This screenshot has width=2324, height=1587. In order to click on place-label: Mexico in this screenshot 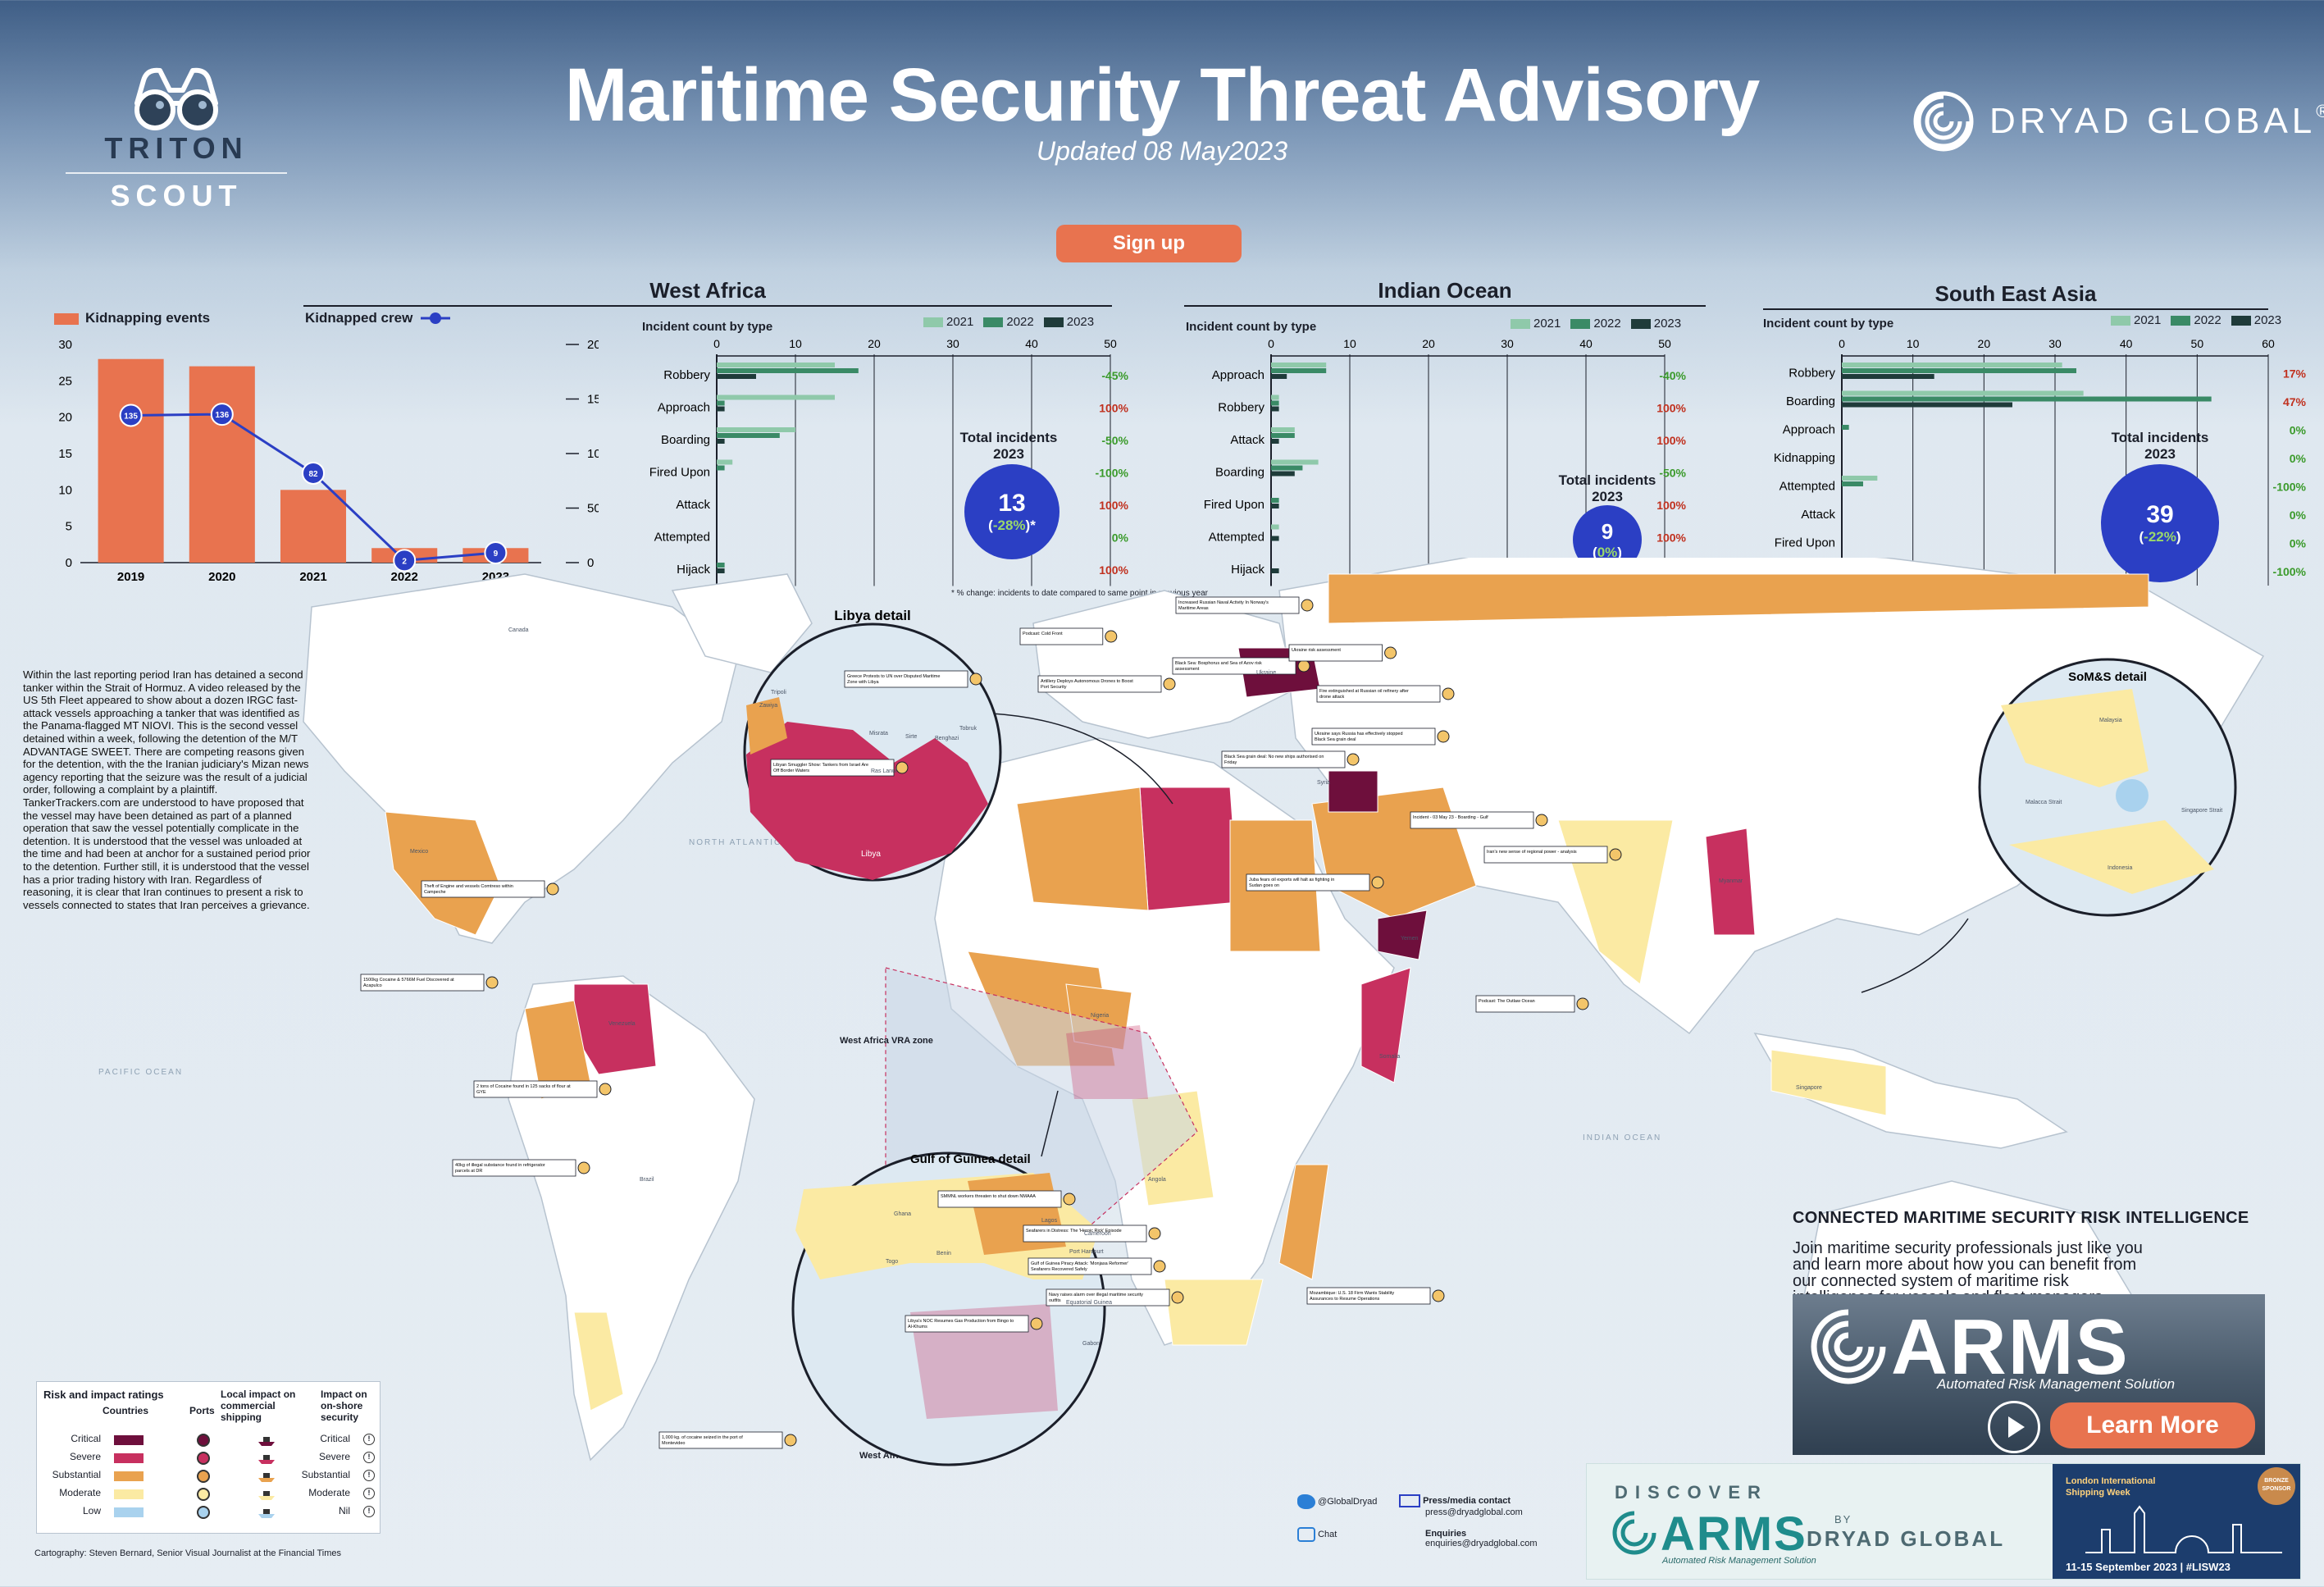, I will do `click(419, 852)`.